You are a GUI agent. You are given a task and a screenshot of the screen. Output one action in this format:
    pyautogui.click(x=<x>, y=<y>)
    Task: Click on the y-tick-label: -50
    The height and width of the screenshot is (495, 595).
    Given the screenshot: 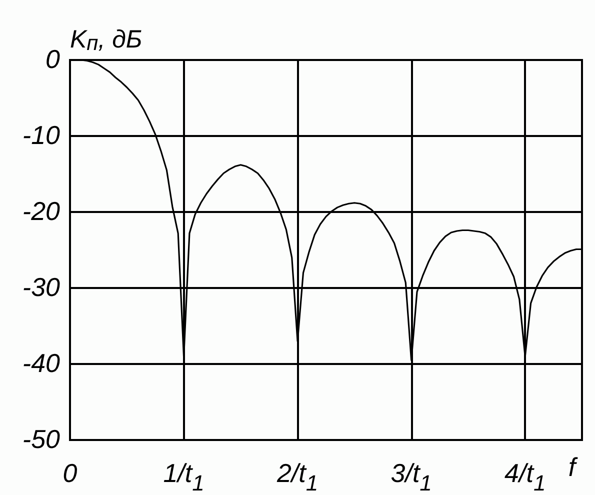 What is the action you would take?
    pyautogui.click(x=41, y=439)
    